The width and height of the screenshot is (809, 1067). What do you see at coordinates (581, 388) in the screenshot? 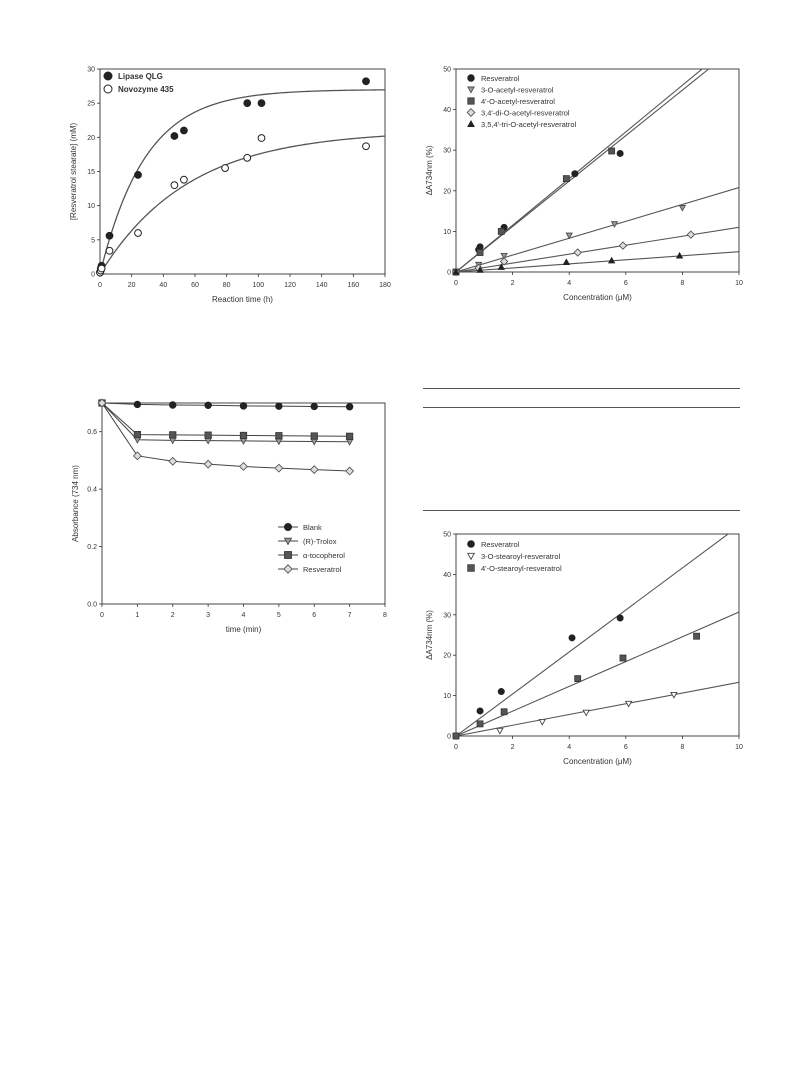
I see `table-top-rule` at bounding box center [581, 388].